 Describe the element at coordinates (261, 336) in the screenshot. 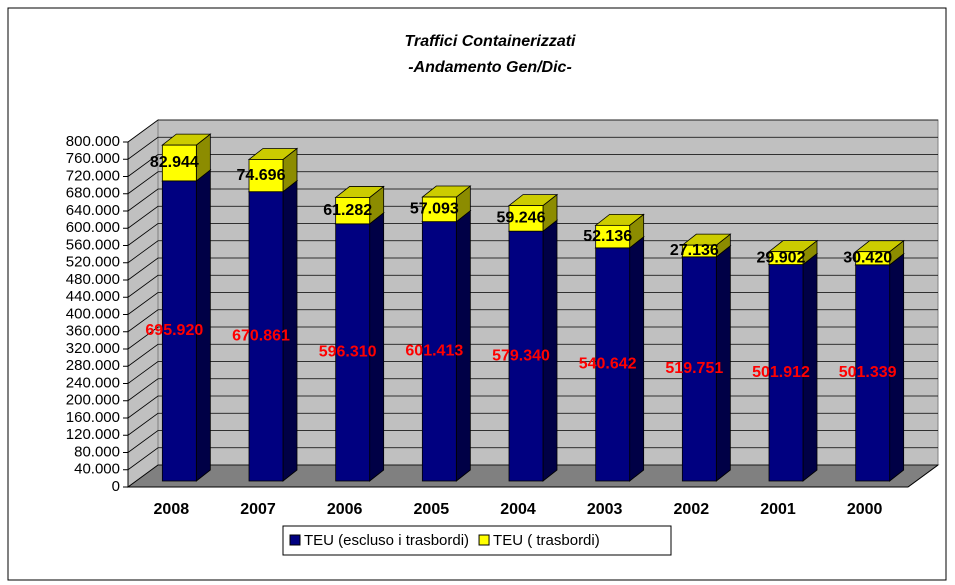

I see `data-label: 670.861` at that location.